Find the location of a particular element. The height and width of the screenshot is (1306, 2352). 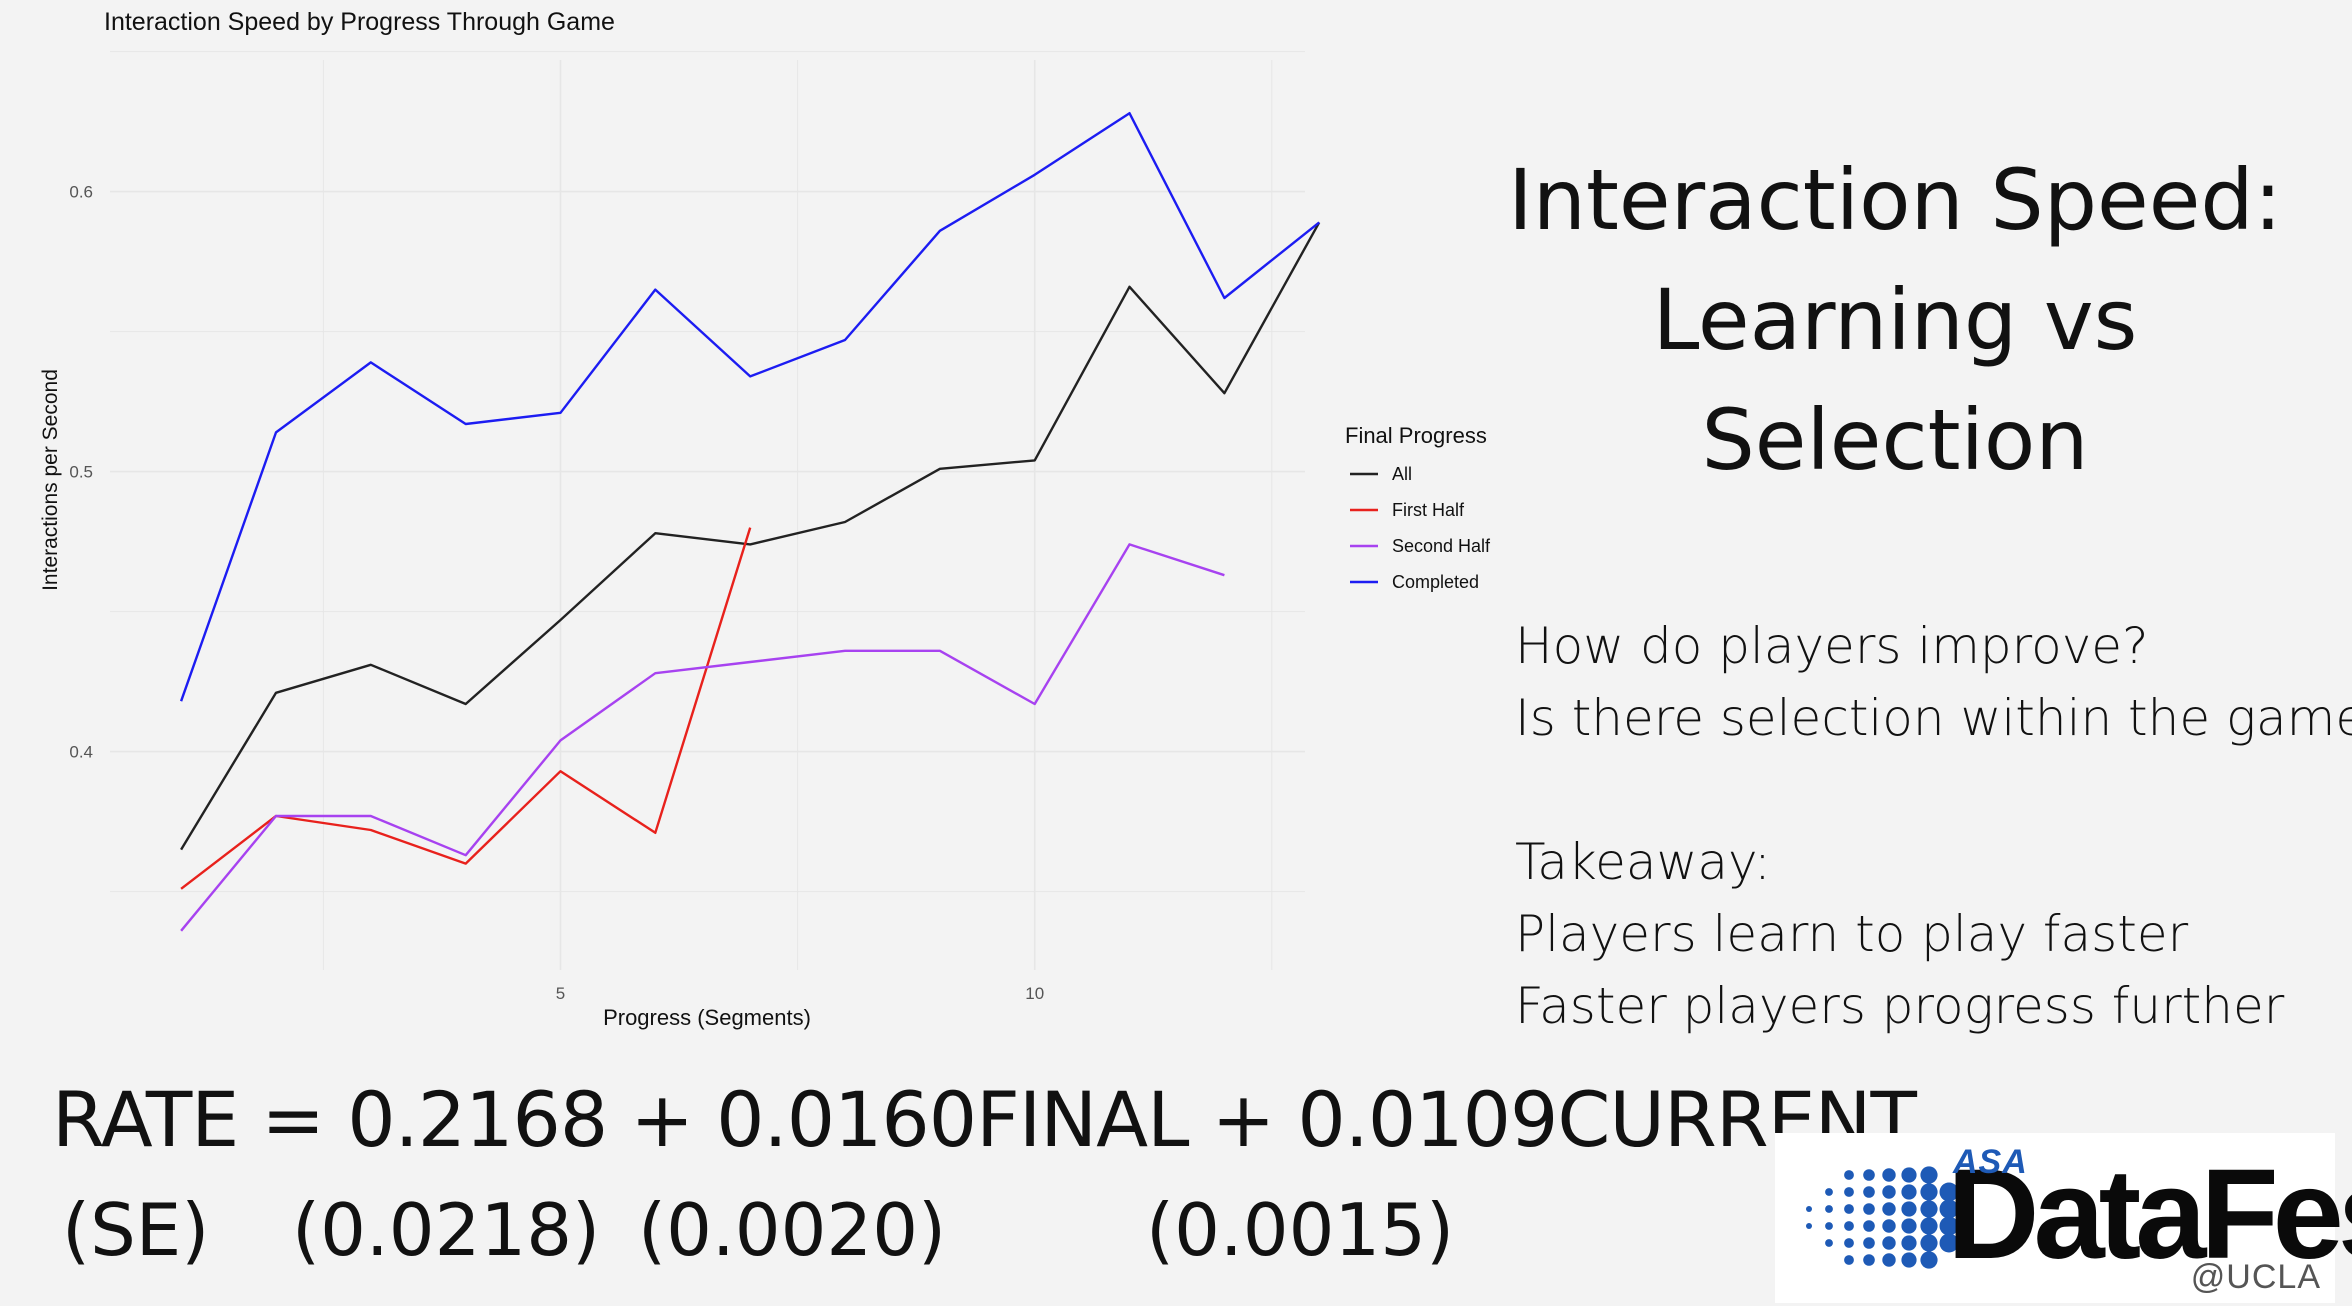

y-tick-label: 0.4 is located at coordinates (81, 752).